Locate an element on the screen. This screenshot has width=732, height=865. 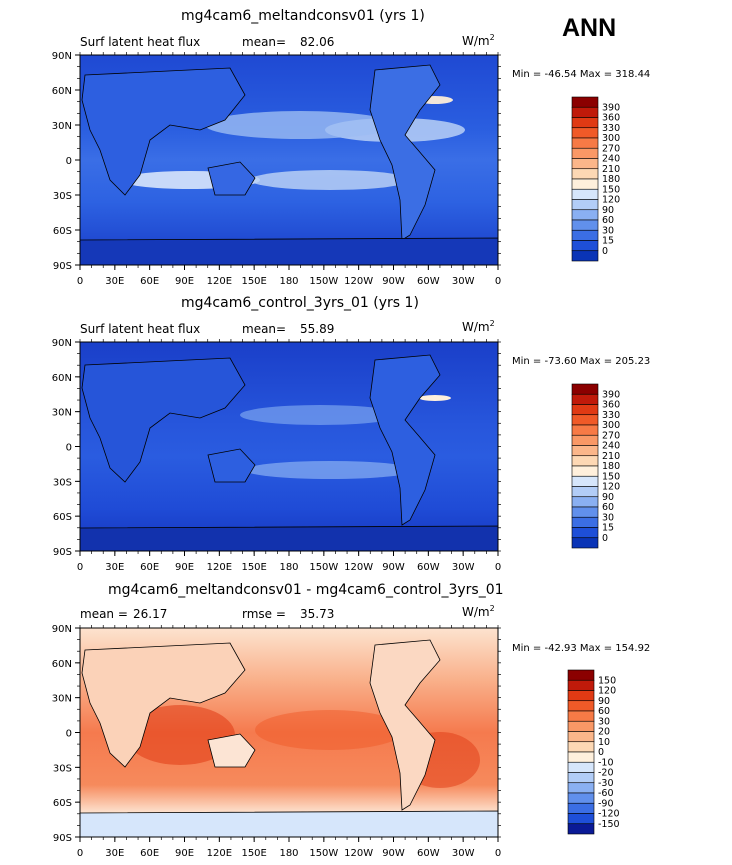
panel3-colorbar-label: 120 is located at coordinates (607, 691).